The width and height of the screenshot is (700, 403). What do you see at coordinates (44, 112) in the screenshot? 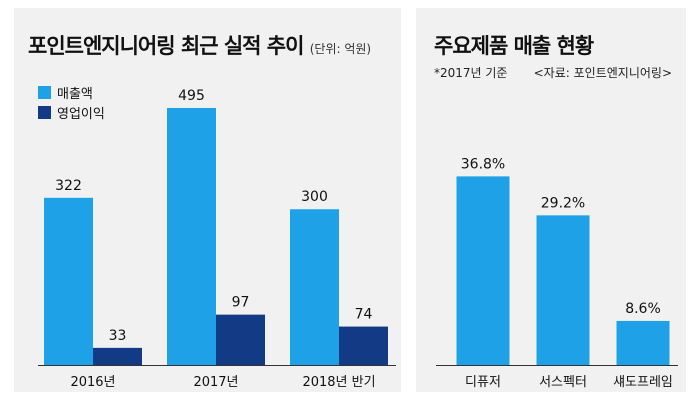
I see `legend-swatch-operating-profit` at bounding box center [44, 112].